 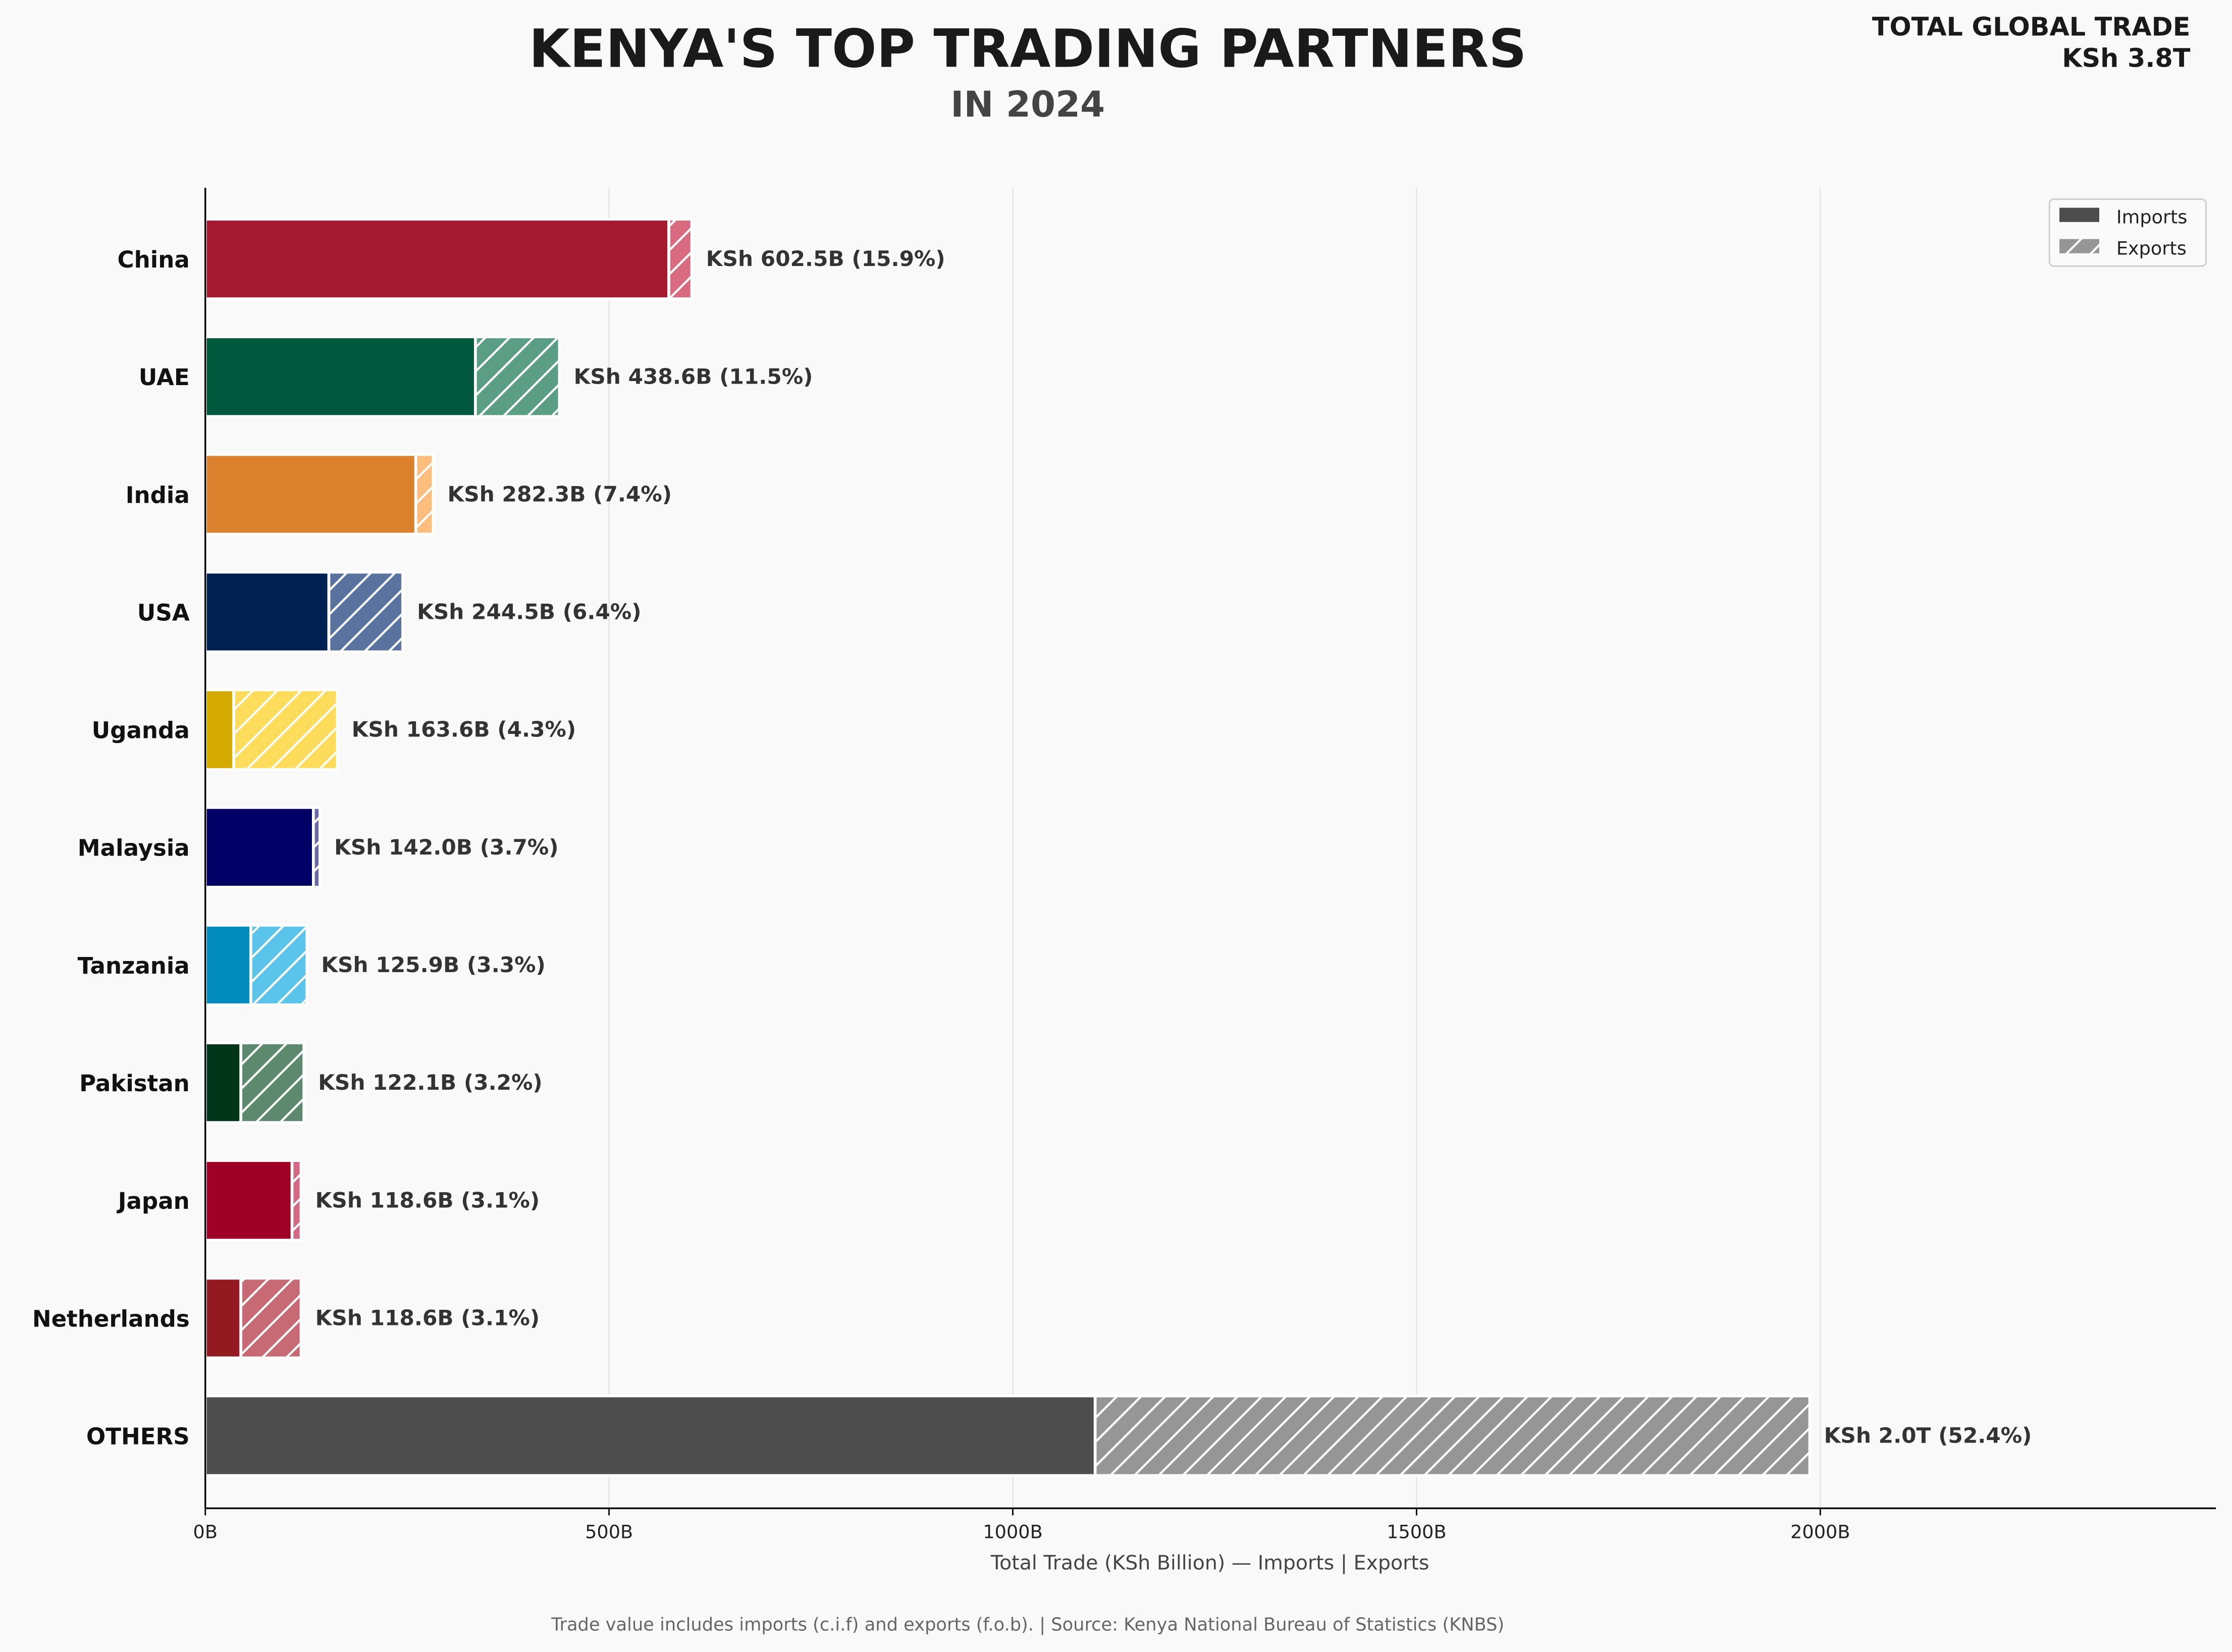 I want to click on data-label: KSh 122.1B (3.2%), so click(x=430, y=1083).